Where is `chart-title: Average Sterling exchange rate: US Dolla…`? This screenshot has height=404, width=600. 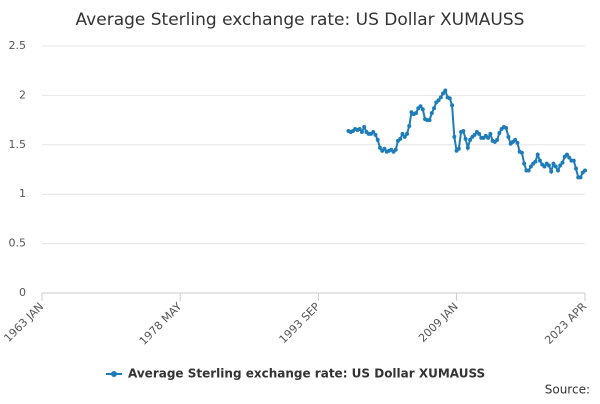 chart-title: Average Sterling exchange rate: US Dolla… is located at coordinates (300, 20).